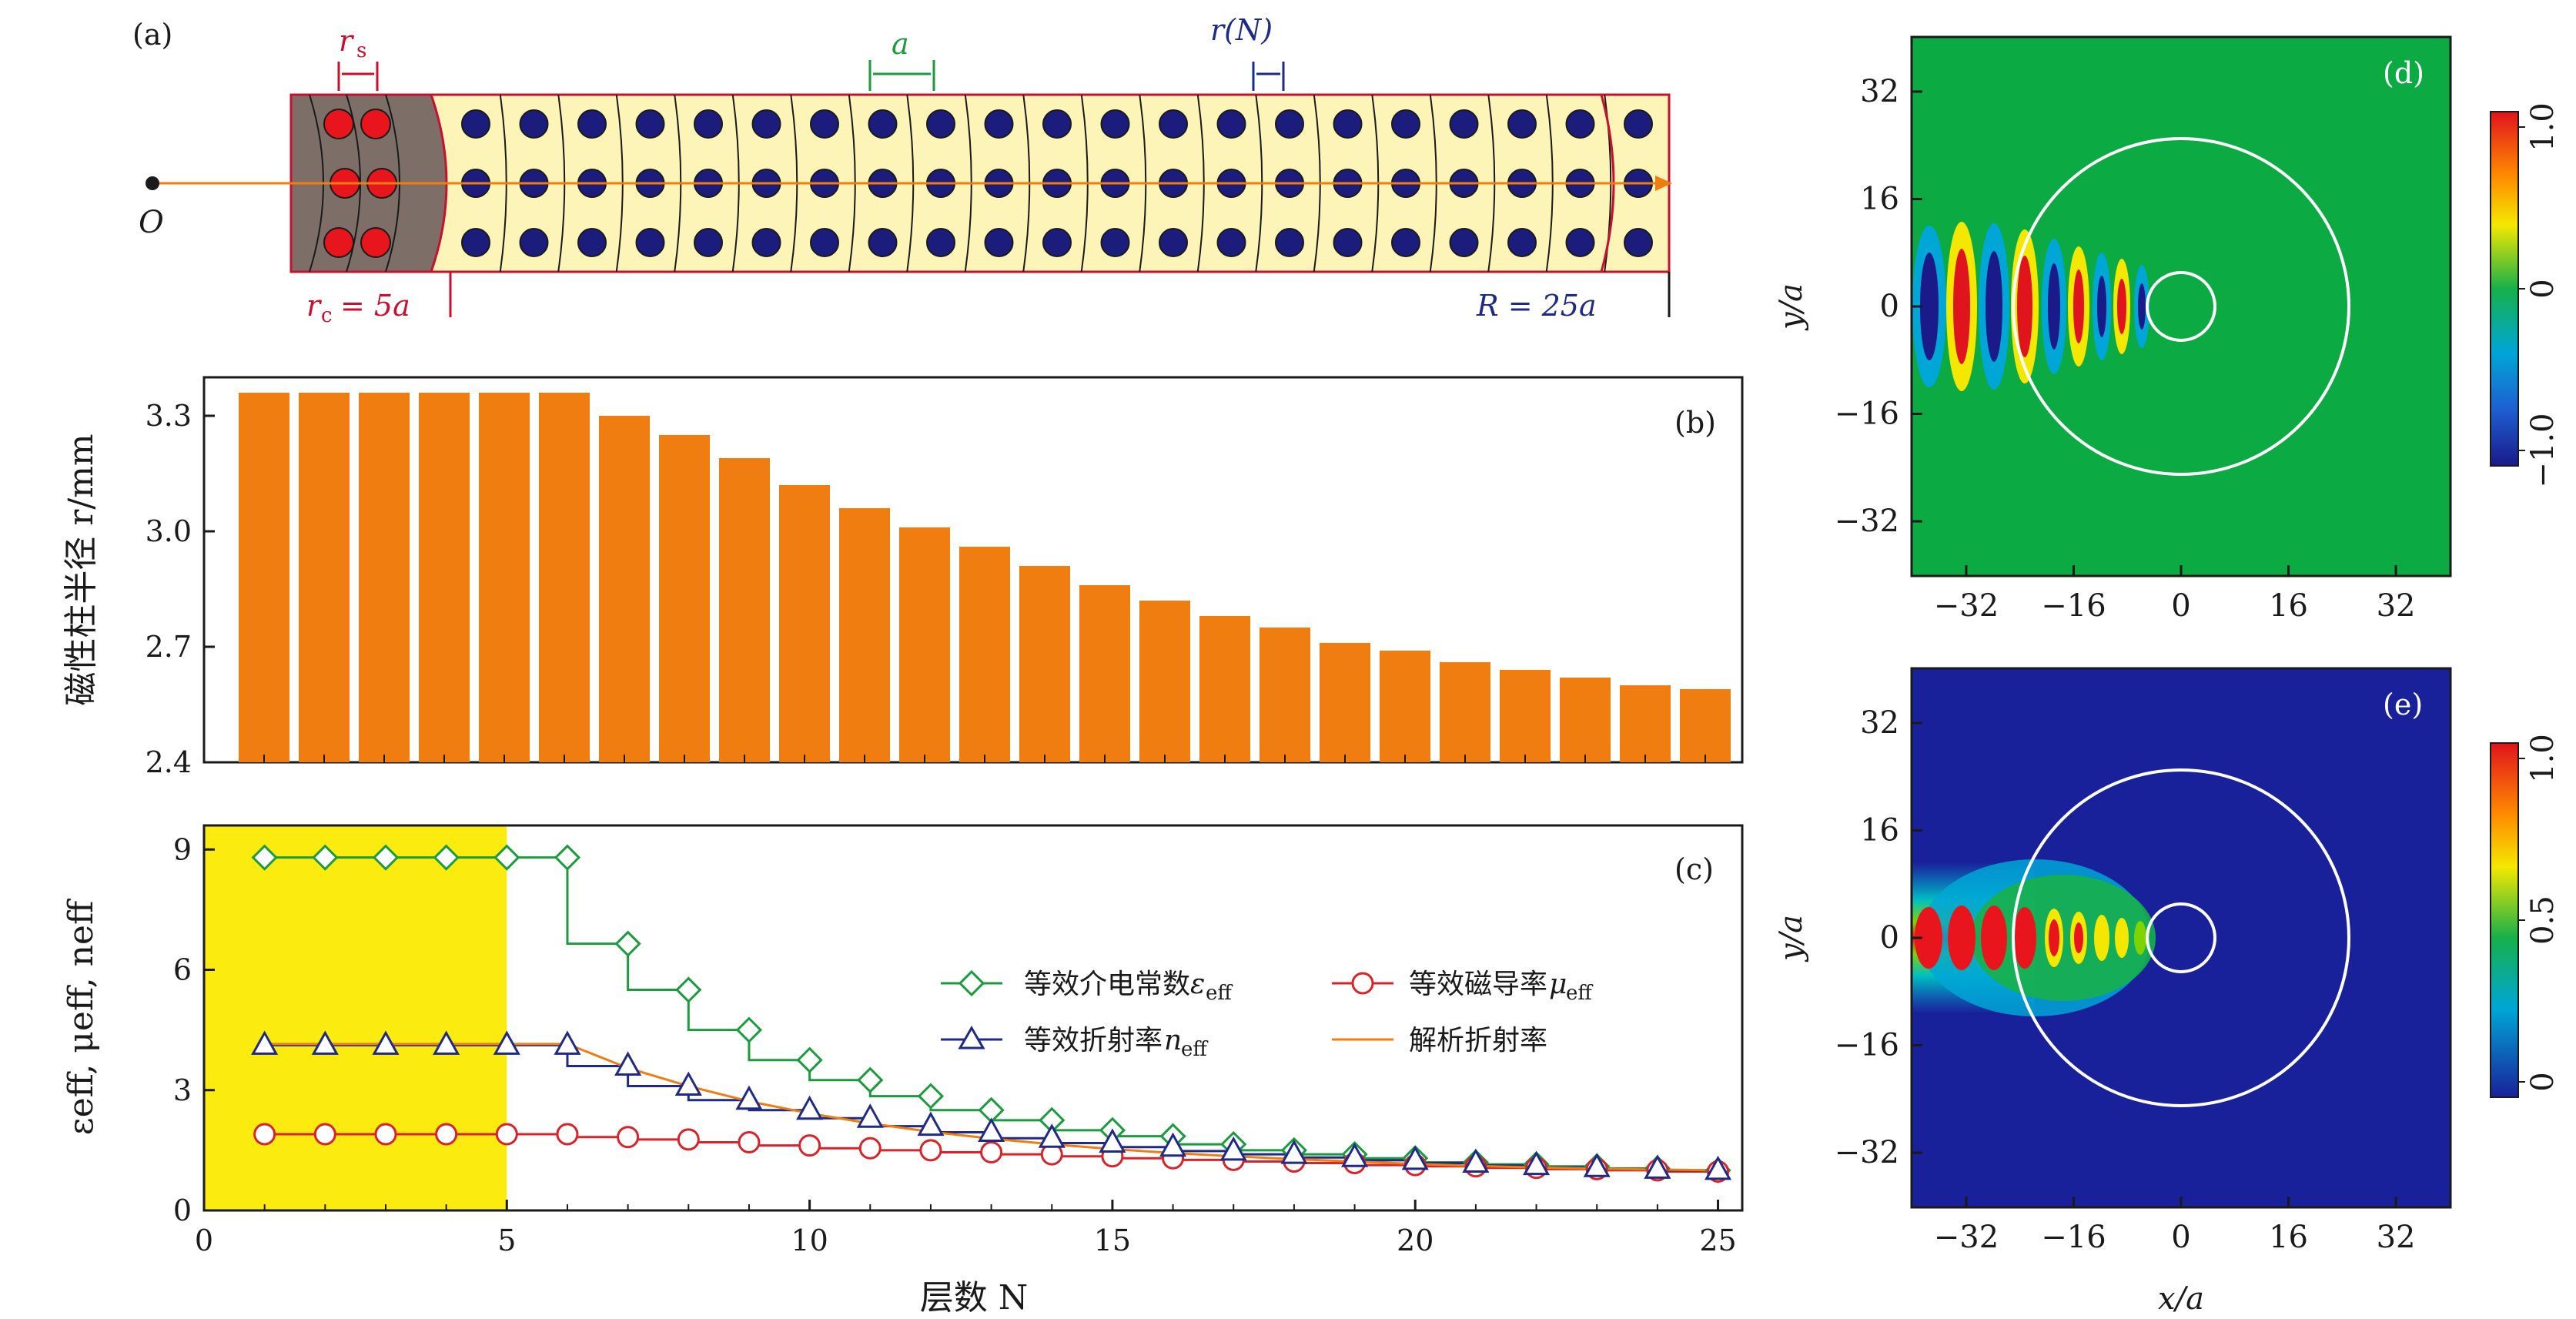  Describe the element at coordinates (2073, 1237) in the screenshot. I see `x-tick-label: −16` at that location.